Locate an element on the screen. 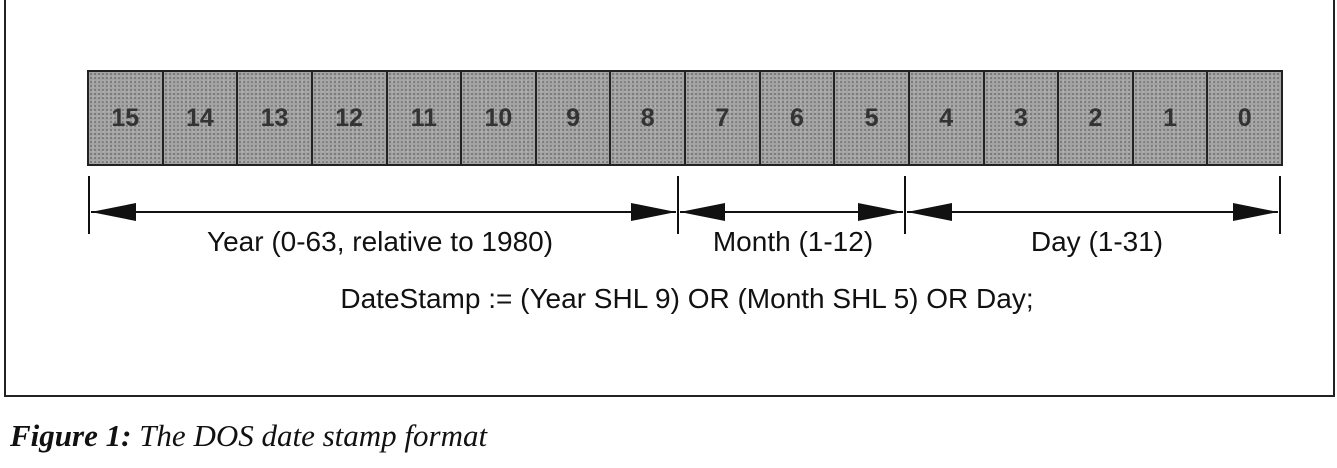 The width and height of the screenshot is (1337, 468). bit-cell-3: 3 is located at coordinates (1022, 118).